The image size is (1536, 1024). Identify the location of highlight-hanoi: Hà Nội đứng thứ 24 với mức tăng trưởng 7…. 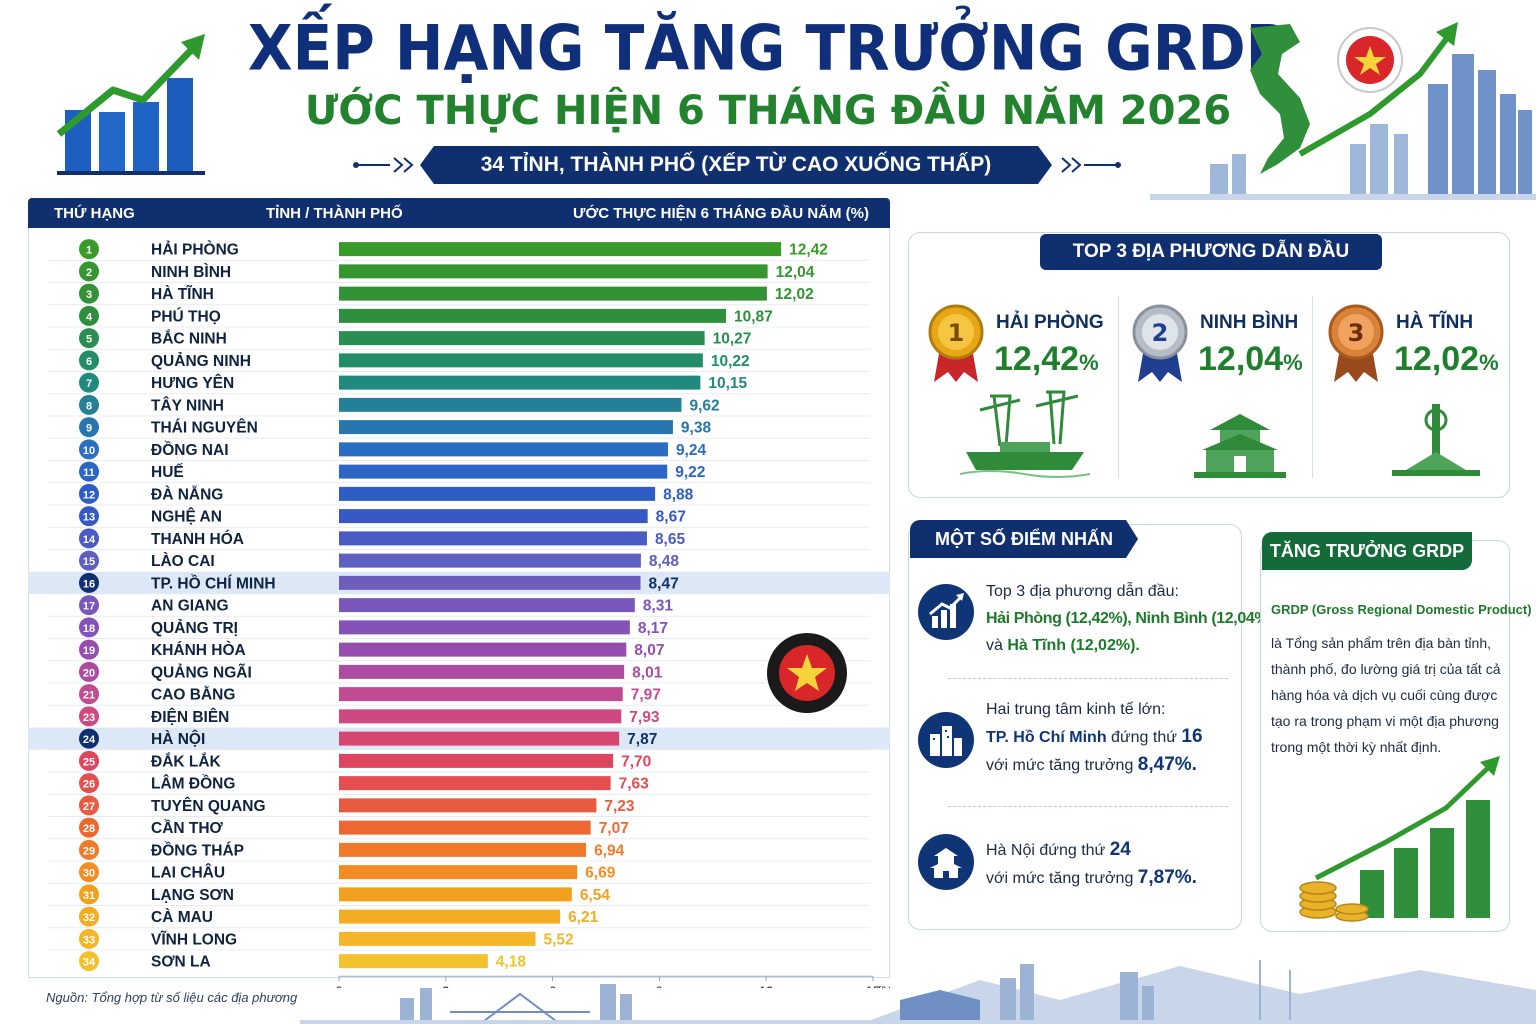
(1091, 863).